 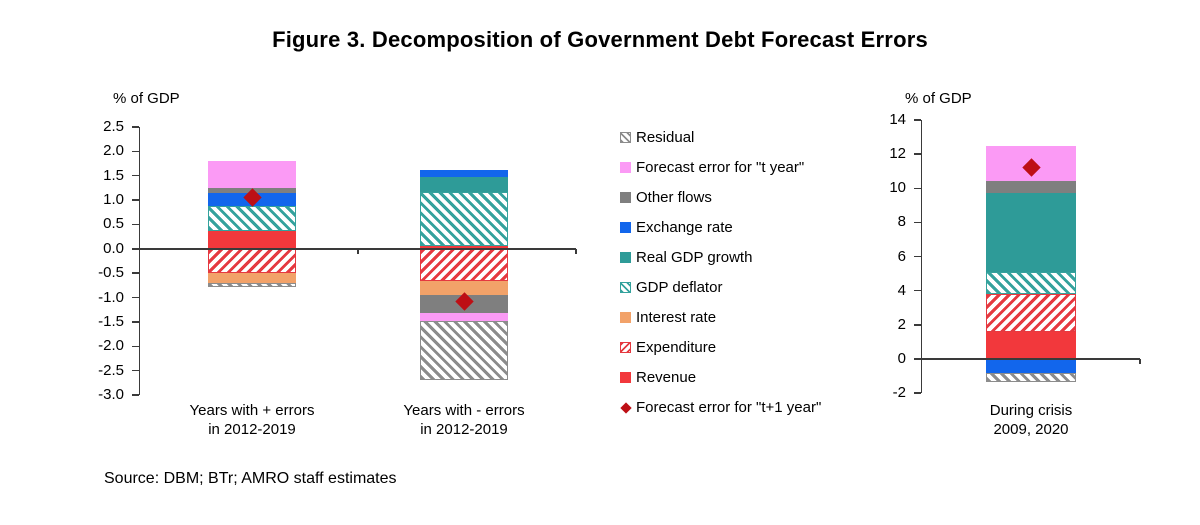 I want to click on legend-item: Real GDP growth, so click(x=745, y=258).